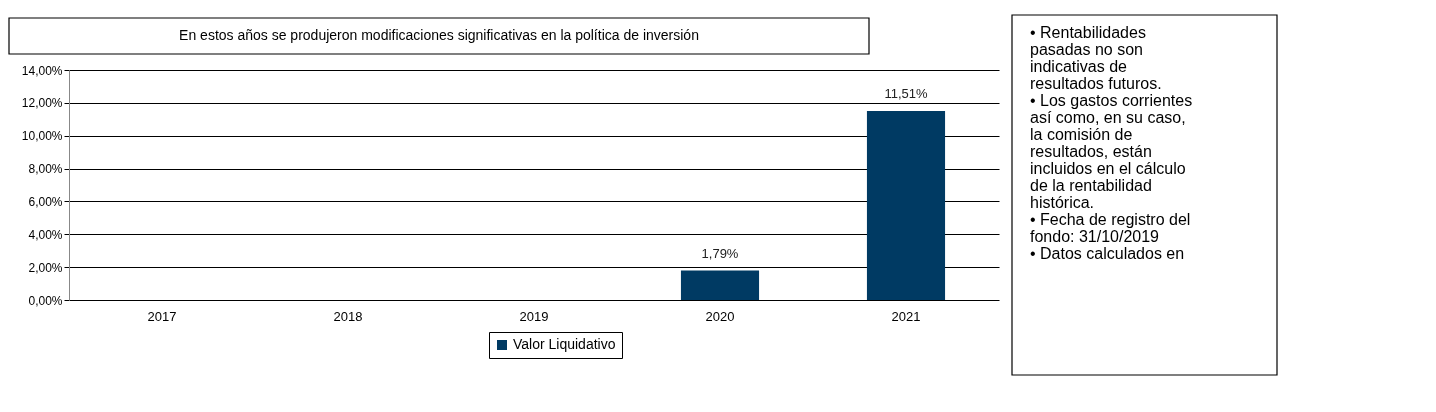 This screenshot has height=412, width=1436. What do you see at coordinates (439, 35) in the screenshot?
I see `chart-title: En estos años se produjeron modificaciones significativas en la política de inversión` at bounding box center [439, 35].